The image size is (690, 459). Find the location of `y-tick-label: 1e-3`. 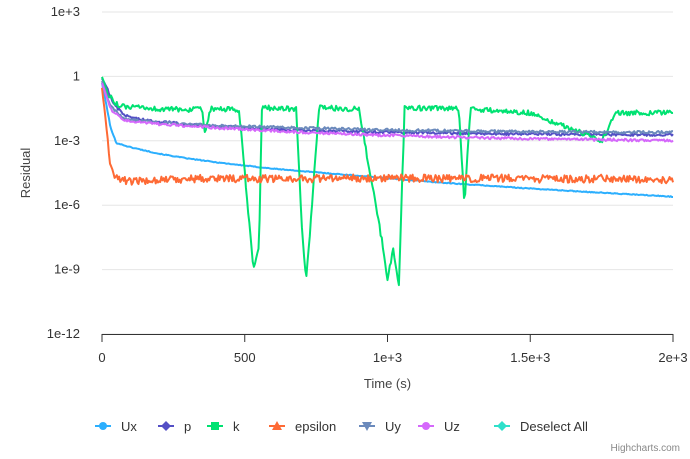

y-tick-label: 1e-3 is located at coordinates (67, 140).